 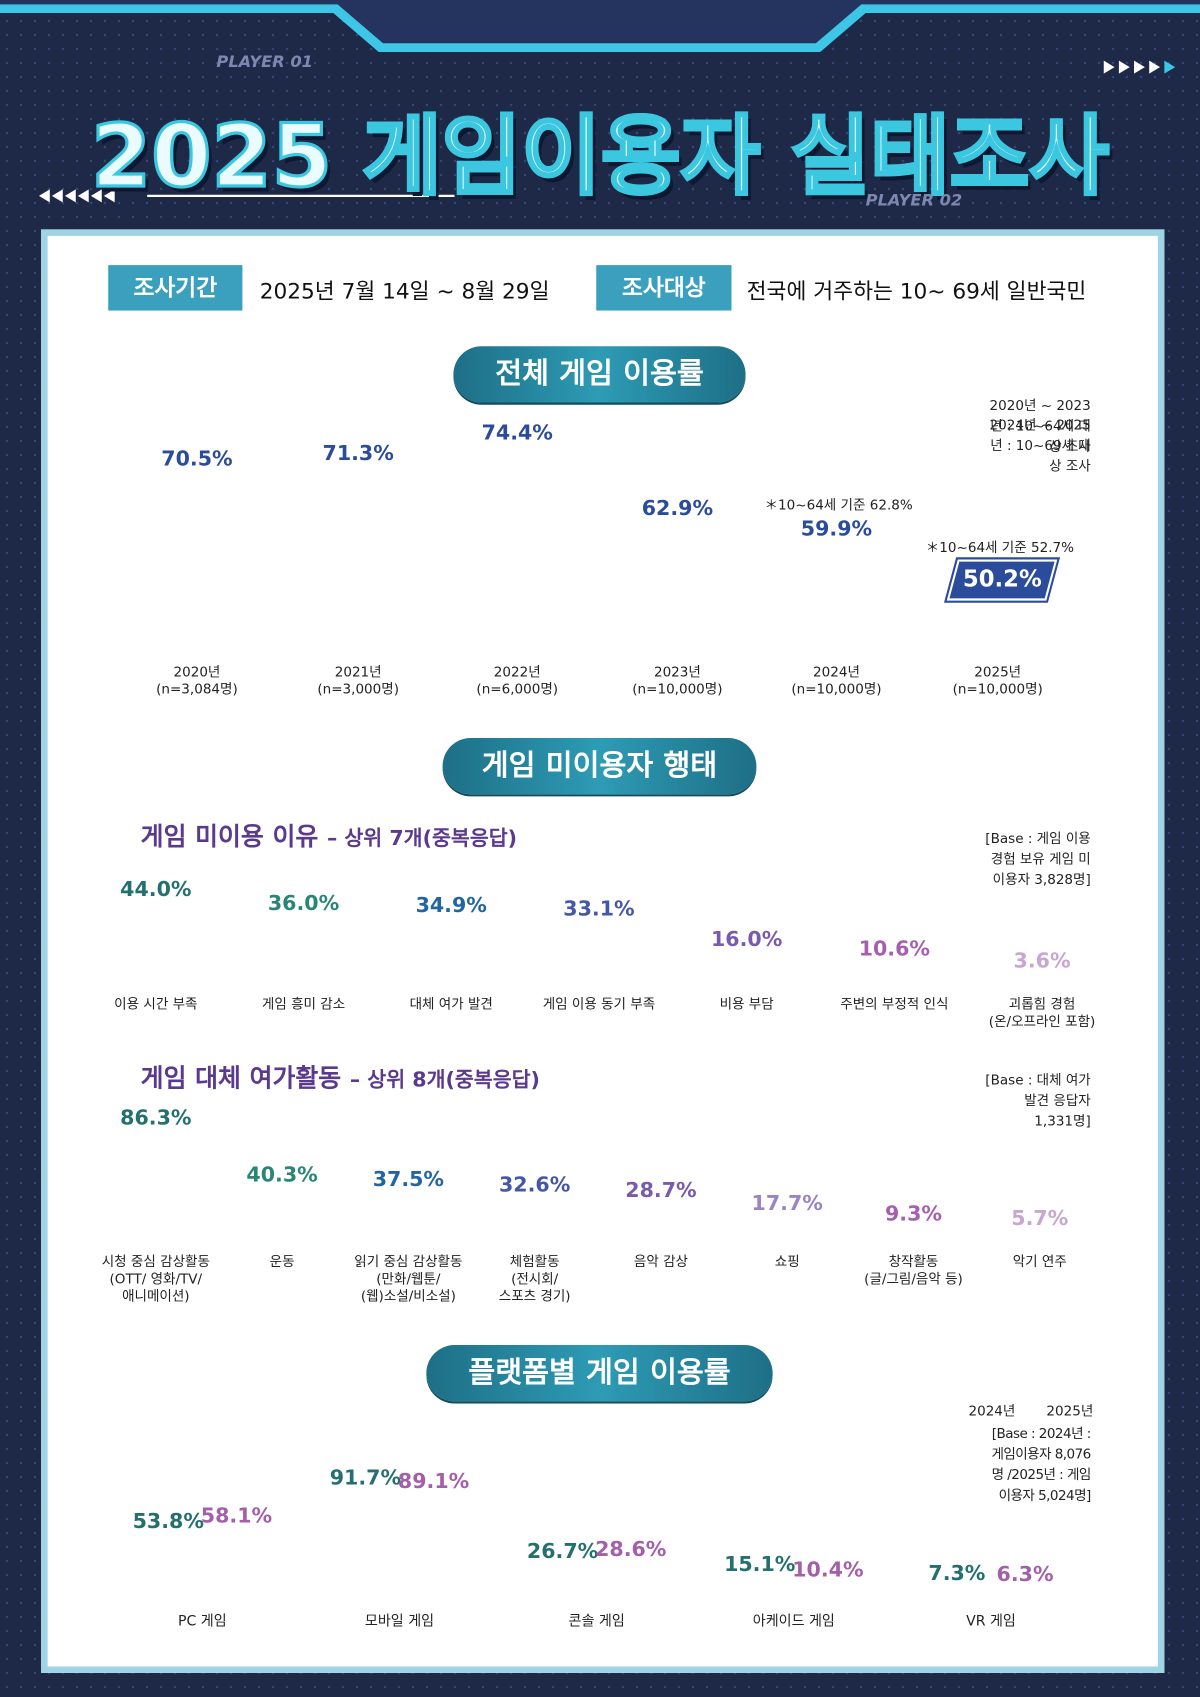 I want to click on x-tick-label: 2020년, so click(x=197, y=671).